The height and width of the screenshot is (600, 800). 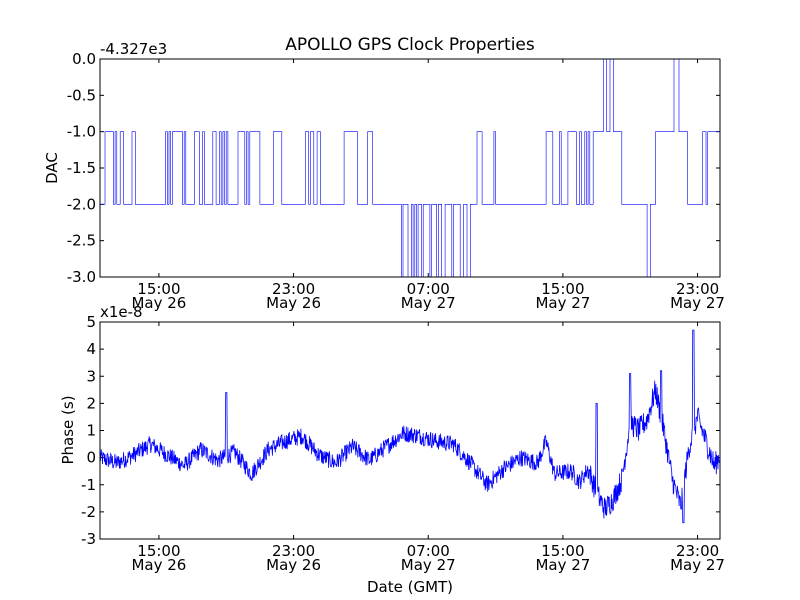 I want to click on phase-y-tick-label: 3, so click(x=91, y=376).